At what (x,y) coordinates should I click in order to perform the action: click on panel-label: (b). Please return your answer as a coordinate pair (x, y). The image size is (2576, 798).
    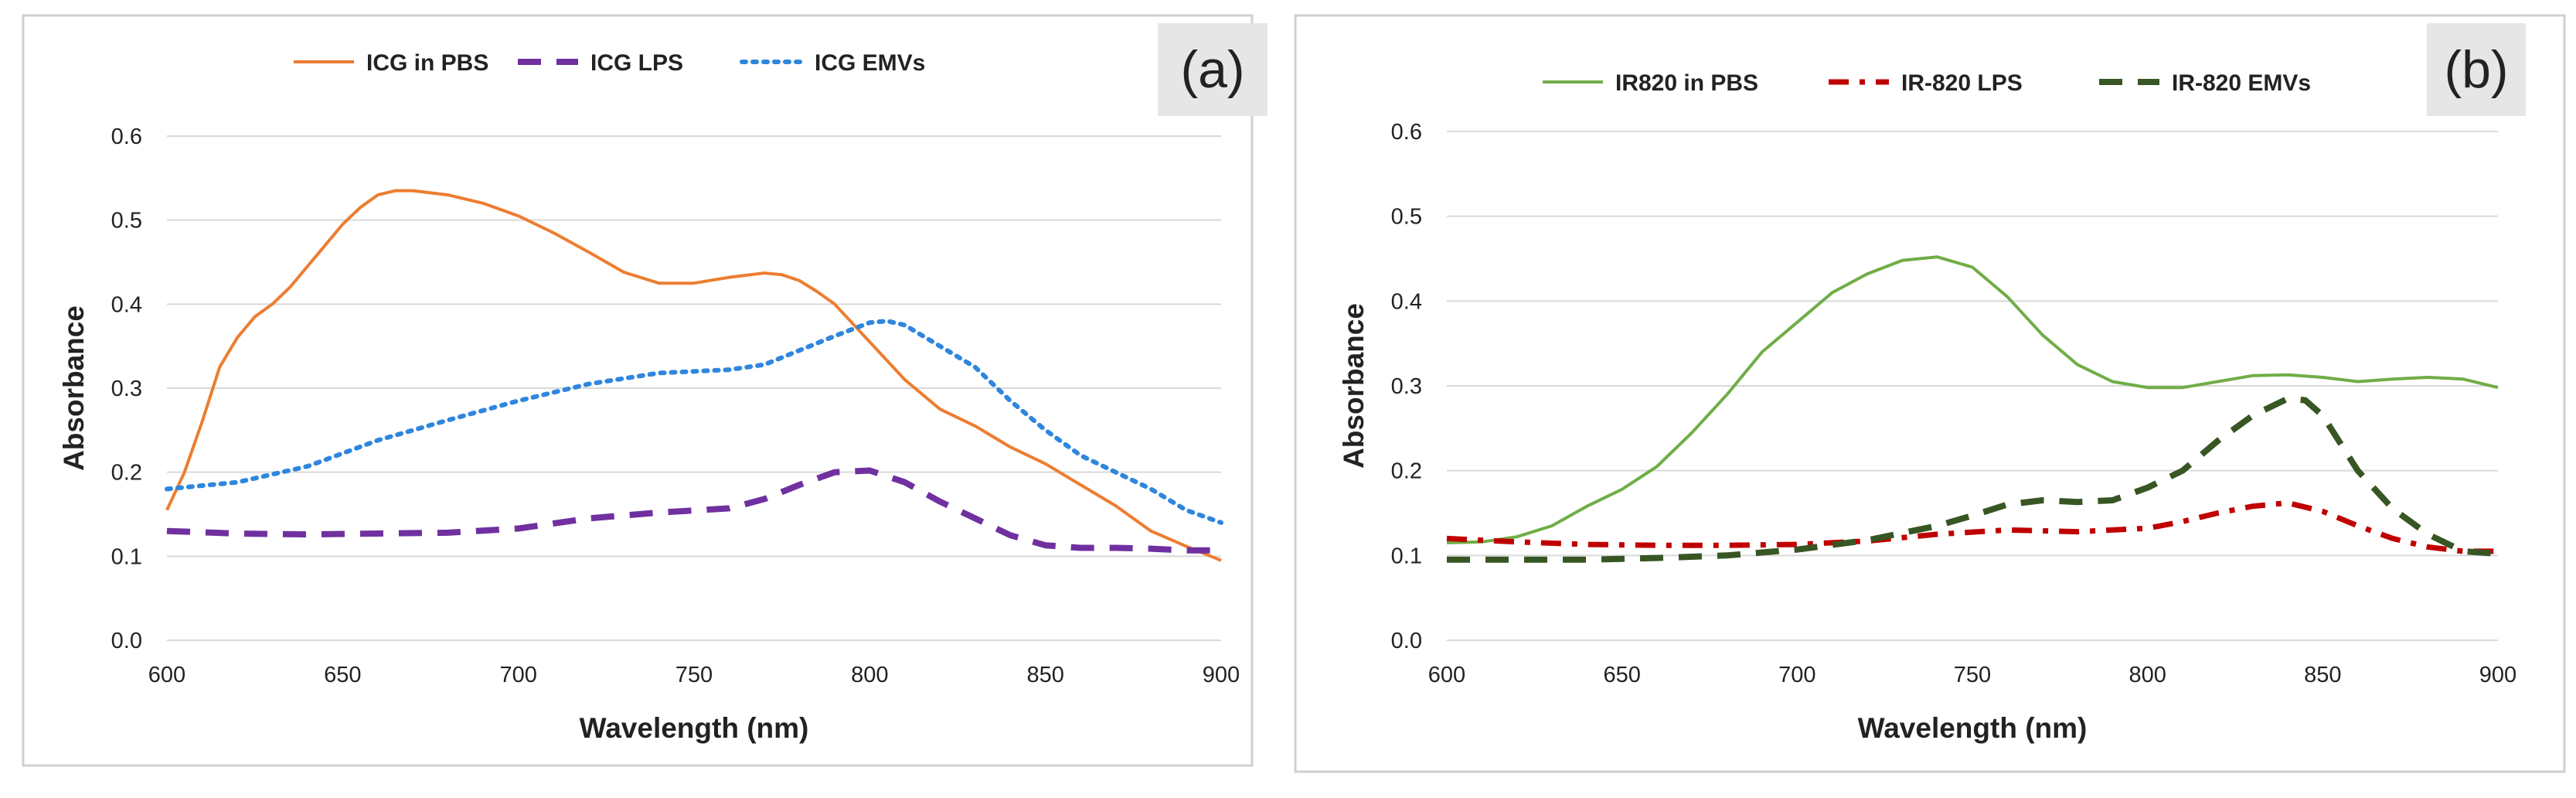
    Looking at the image, I should click on (2476, 69).